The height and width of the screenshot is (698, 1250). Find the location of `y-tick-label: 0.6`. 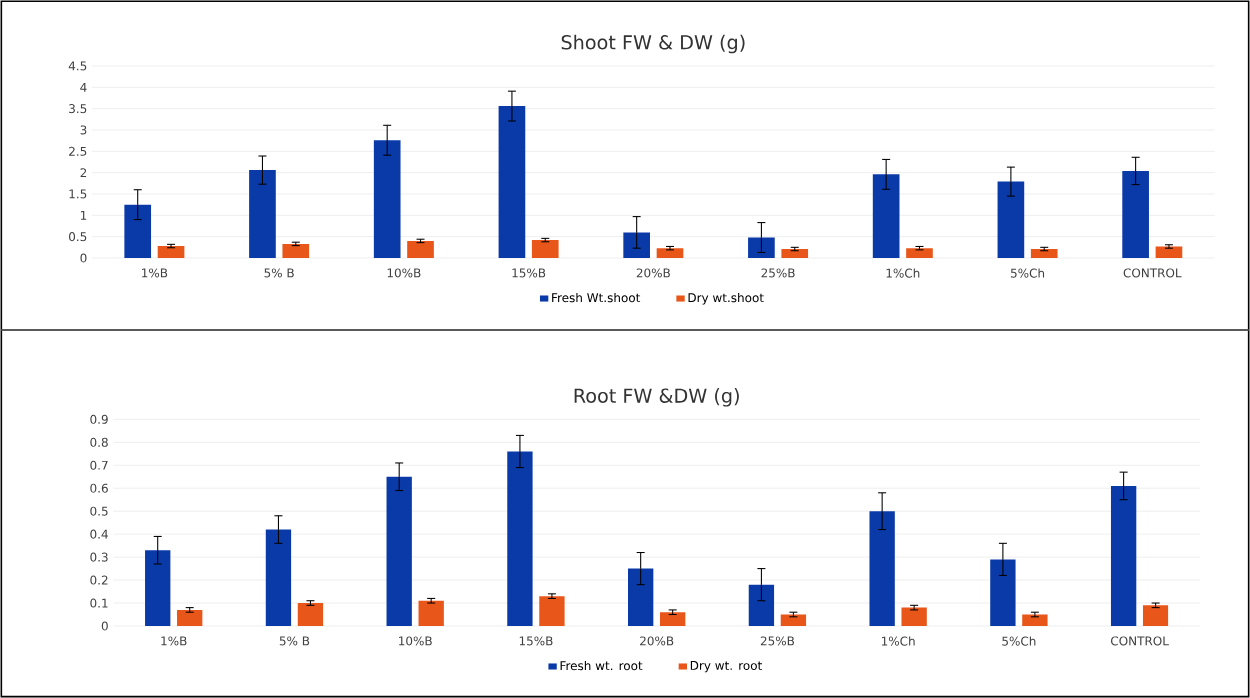

y-tick-label: 0.6 is located at coordinates (99, 488).